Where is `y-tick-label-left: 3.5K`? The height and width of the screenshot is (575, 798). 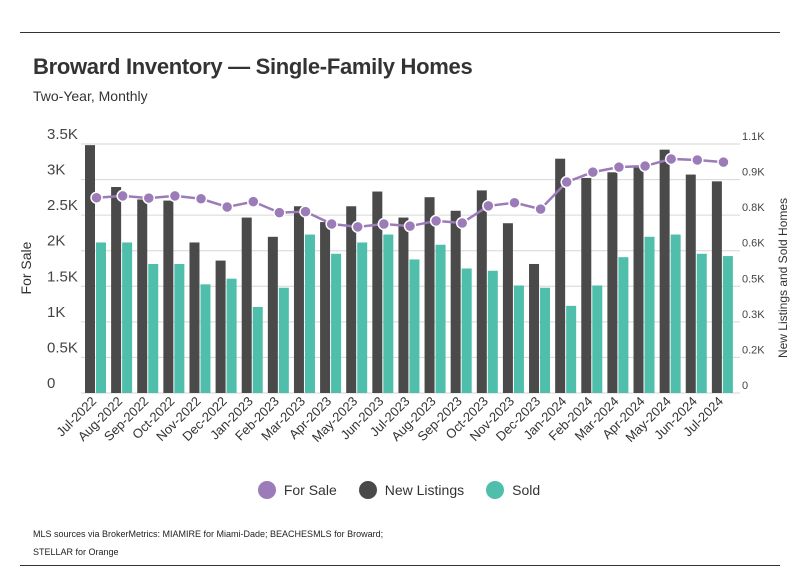 y-tick-label-left: 3.5K is located at coordinates (62, 134).